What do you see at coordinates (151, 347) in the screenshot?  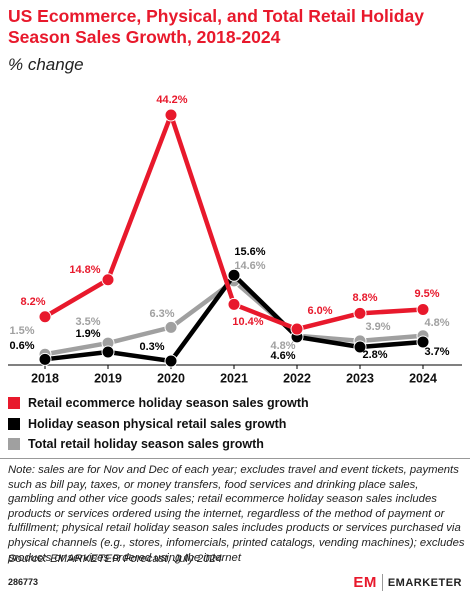 I see `value-label: 0.3%` at bounding box center [151, 347].